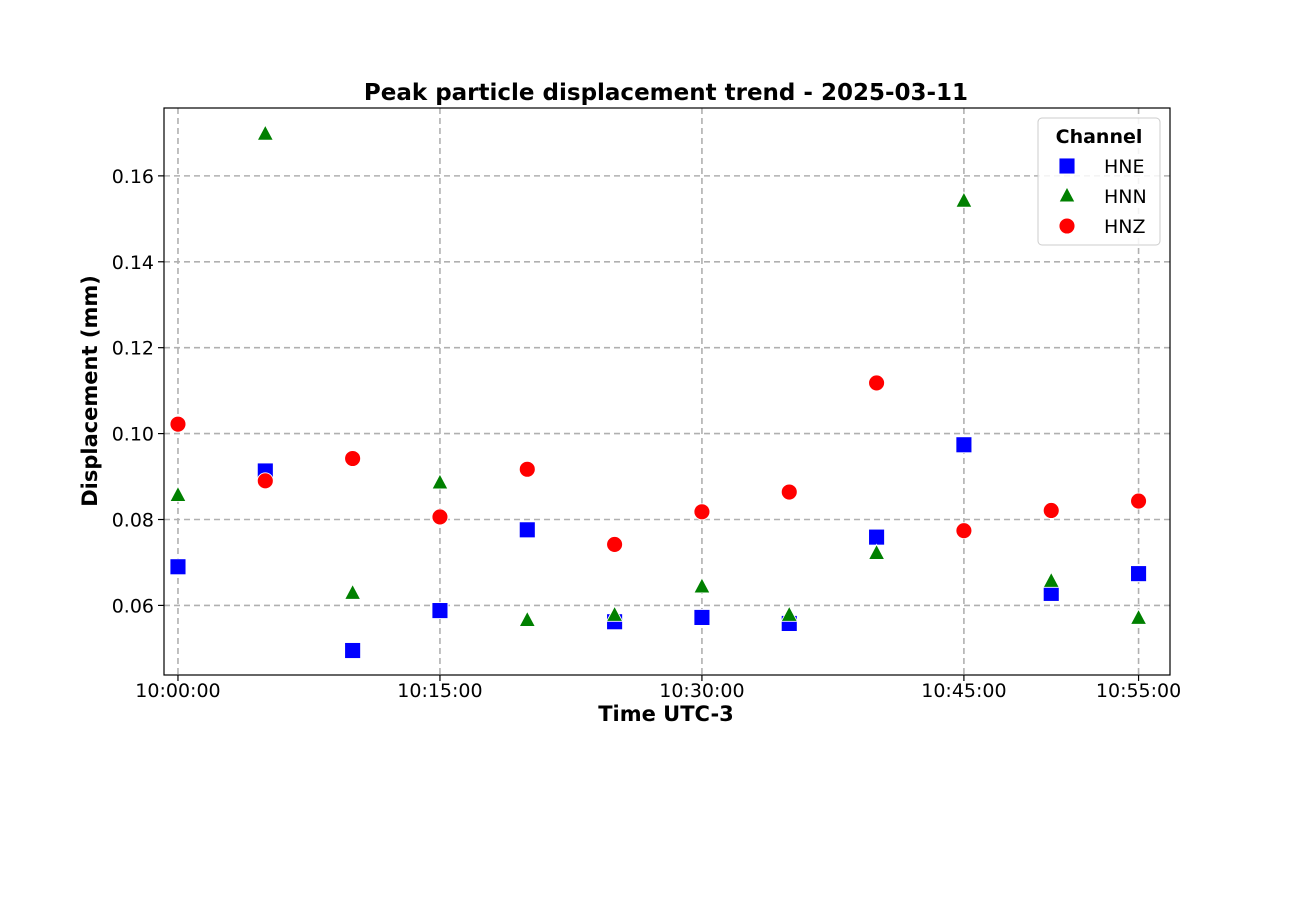 This screenshot has height=900, width=1300. What do you see at coordinates (133, 521) in the screenshot?
I see `y-tick-label: 0.08` at bounding box center [133, 521].